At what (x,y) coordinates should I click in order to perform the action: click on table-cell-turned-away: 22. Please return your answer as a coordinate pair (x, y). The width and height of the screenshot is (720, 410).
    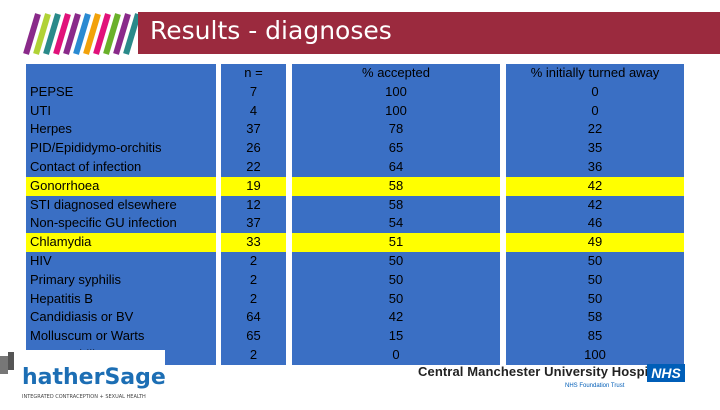
    Looking at the image, I should click on (595, 130).